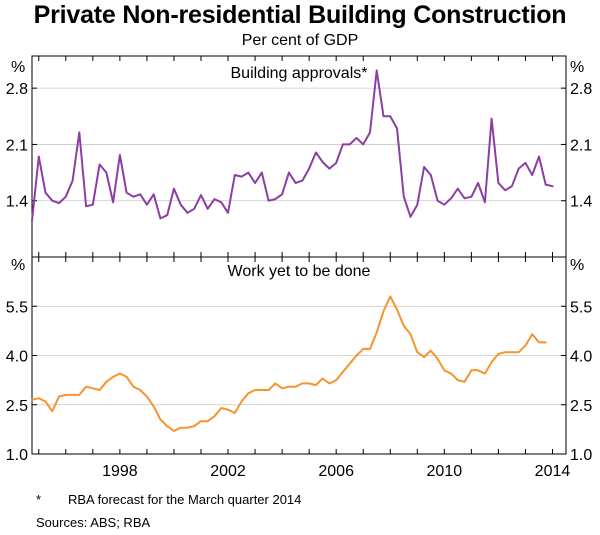  I want to click on footnote-marker: *, so click(39, 499).